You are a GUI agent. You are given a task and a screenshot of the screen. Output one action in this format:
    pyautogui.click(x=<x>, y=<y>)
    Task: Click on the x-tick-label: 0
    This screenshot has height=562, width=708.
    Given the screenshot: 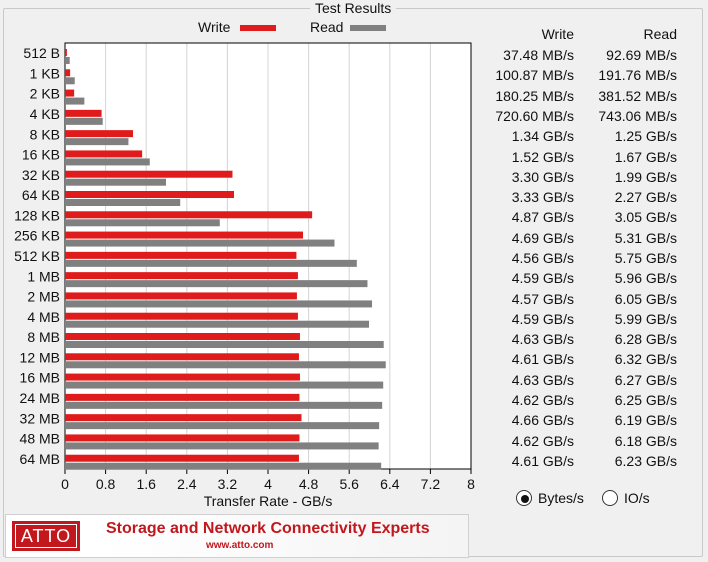 What is the action you would take?
    pyautogui.click(x=65, y=484)
    